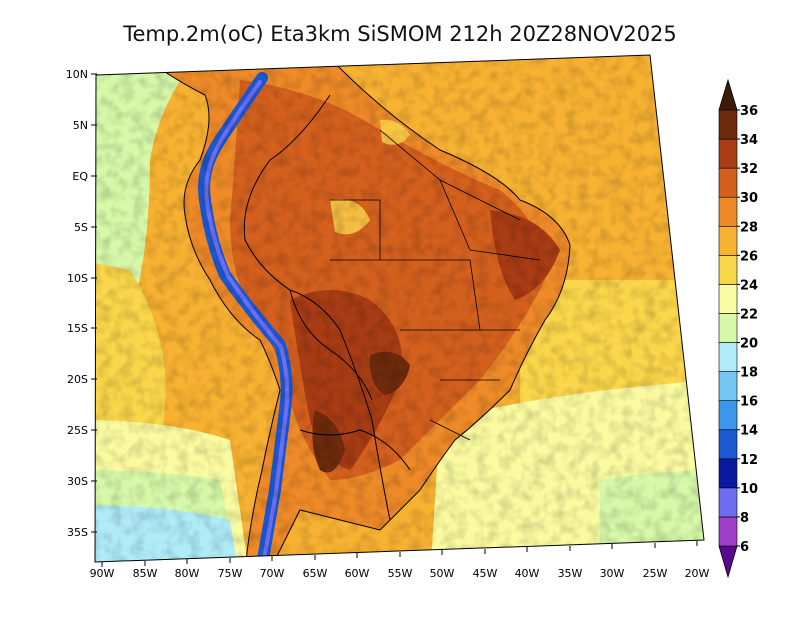  What do you see at coordinates (744, 547) in the screenshot?
I see `colorbar-label-6: 6` at bounding box center [744, 547].